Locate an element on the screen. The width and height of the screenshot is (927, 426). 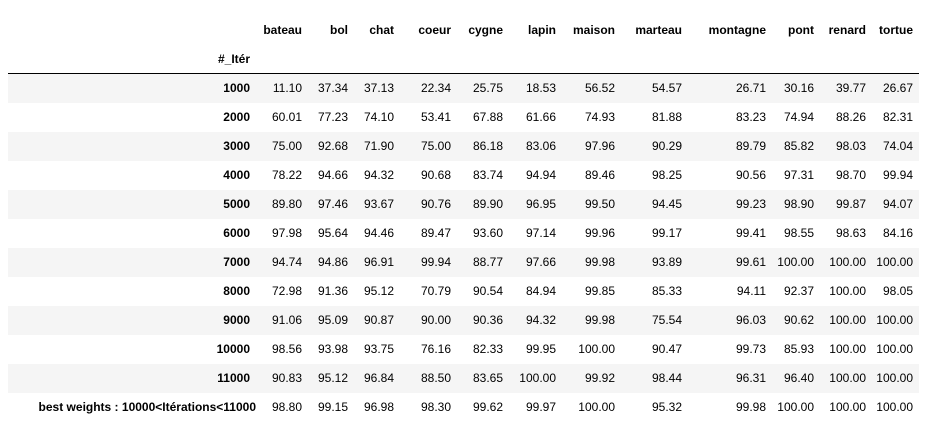
table-cell: 99.61 is located at coordinates (750, 262).